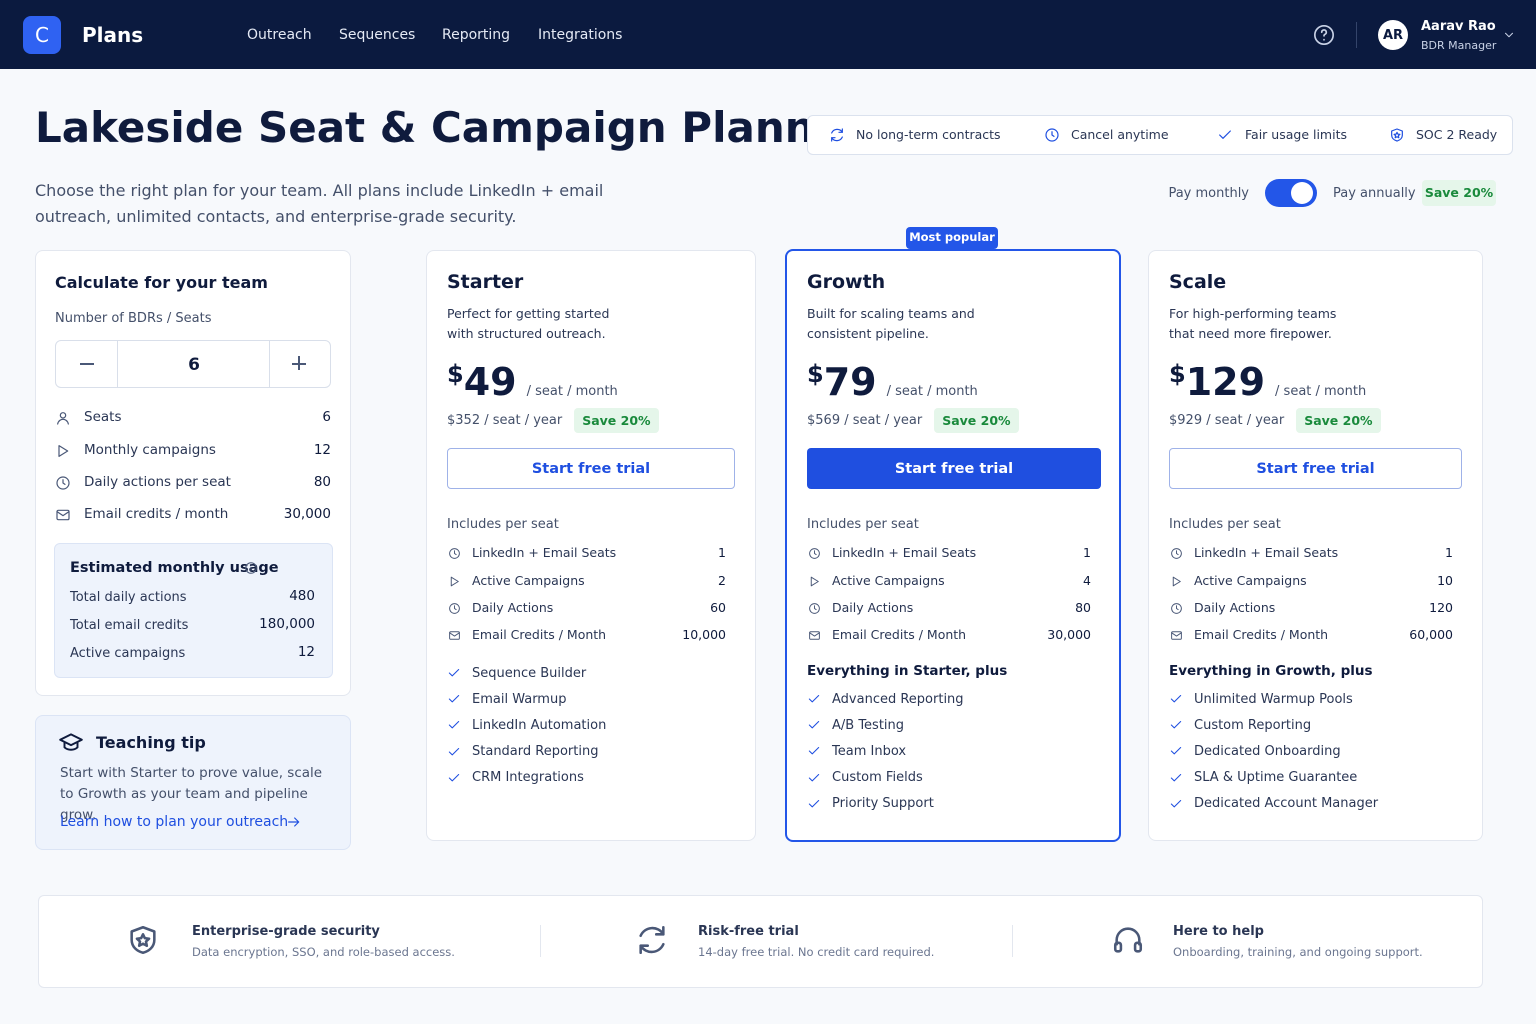 Image resolution: width=1536 pixels, height=1024 pixels. I want to click on logo-tile, so click(42, 35).